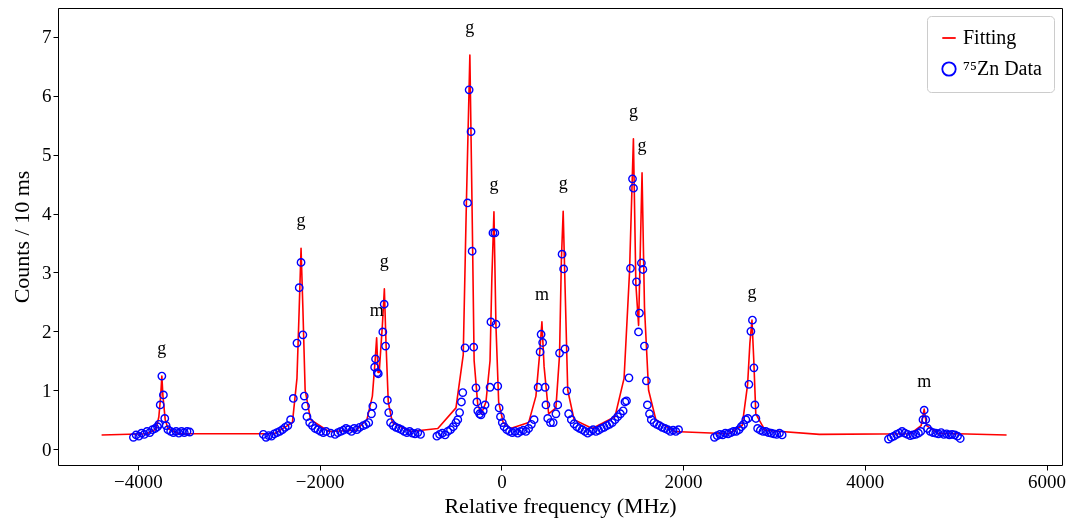  What do you see at coordinates (560, 505) in the screenshot?
I see `x-axis-title: Relative frequency (MHz)` at bounding box center [560, 505].